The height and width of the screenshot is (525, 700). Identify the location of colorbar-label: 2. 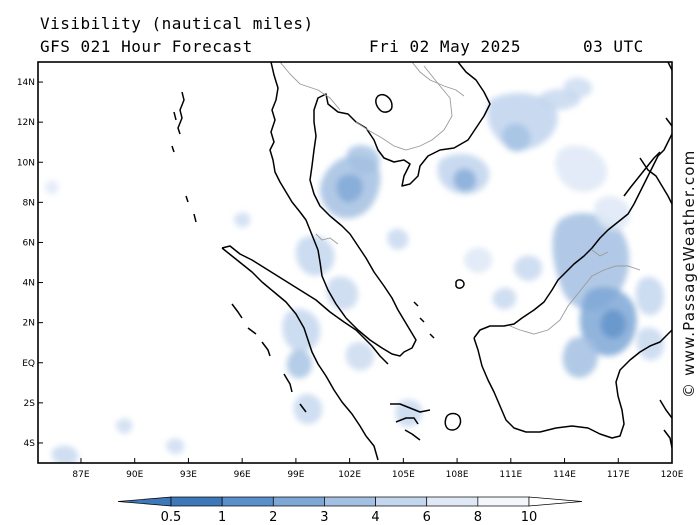
(273, 517).